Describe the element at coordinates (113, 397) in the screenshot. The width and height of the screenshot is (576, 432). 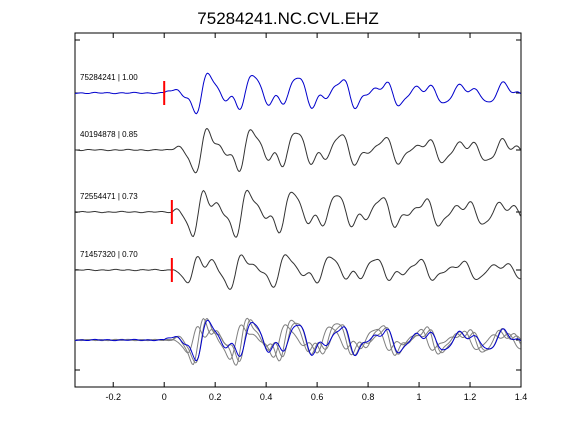
I see `x-tick-label: -0.2` at that location.